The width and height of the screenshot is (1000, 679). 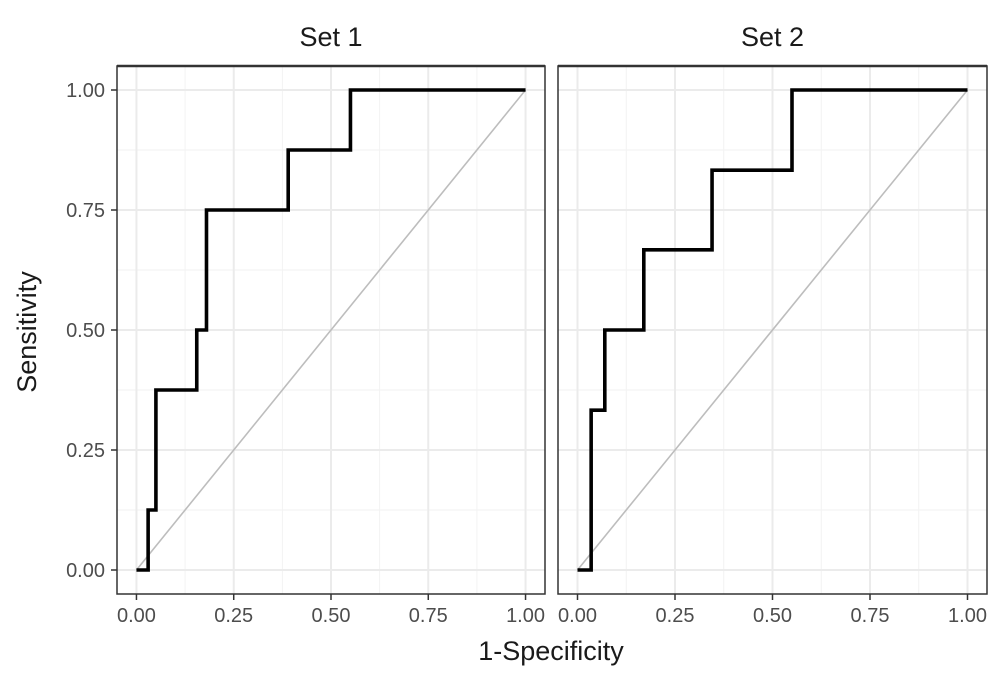 I want to click on x-axis-title: 1-Specificity, so click(x=551, y=651).